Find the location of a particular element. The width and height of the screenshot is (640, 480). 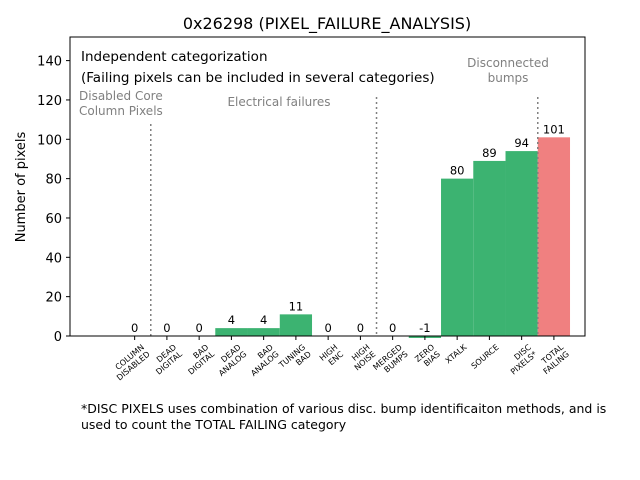

value-label-3: 4 is located at coordinates (231, 320).